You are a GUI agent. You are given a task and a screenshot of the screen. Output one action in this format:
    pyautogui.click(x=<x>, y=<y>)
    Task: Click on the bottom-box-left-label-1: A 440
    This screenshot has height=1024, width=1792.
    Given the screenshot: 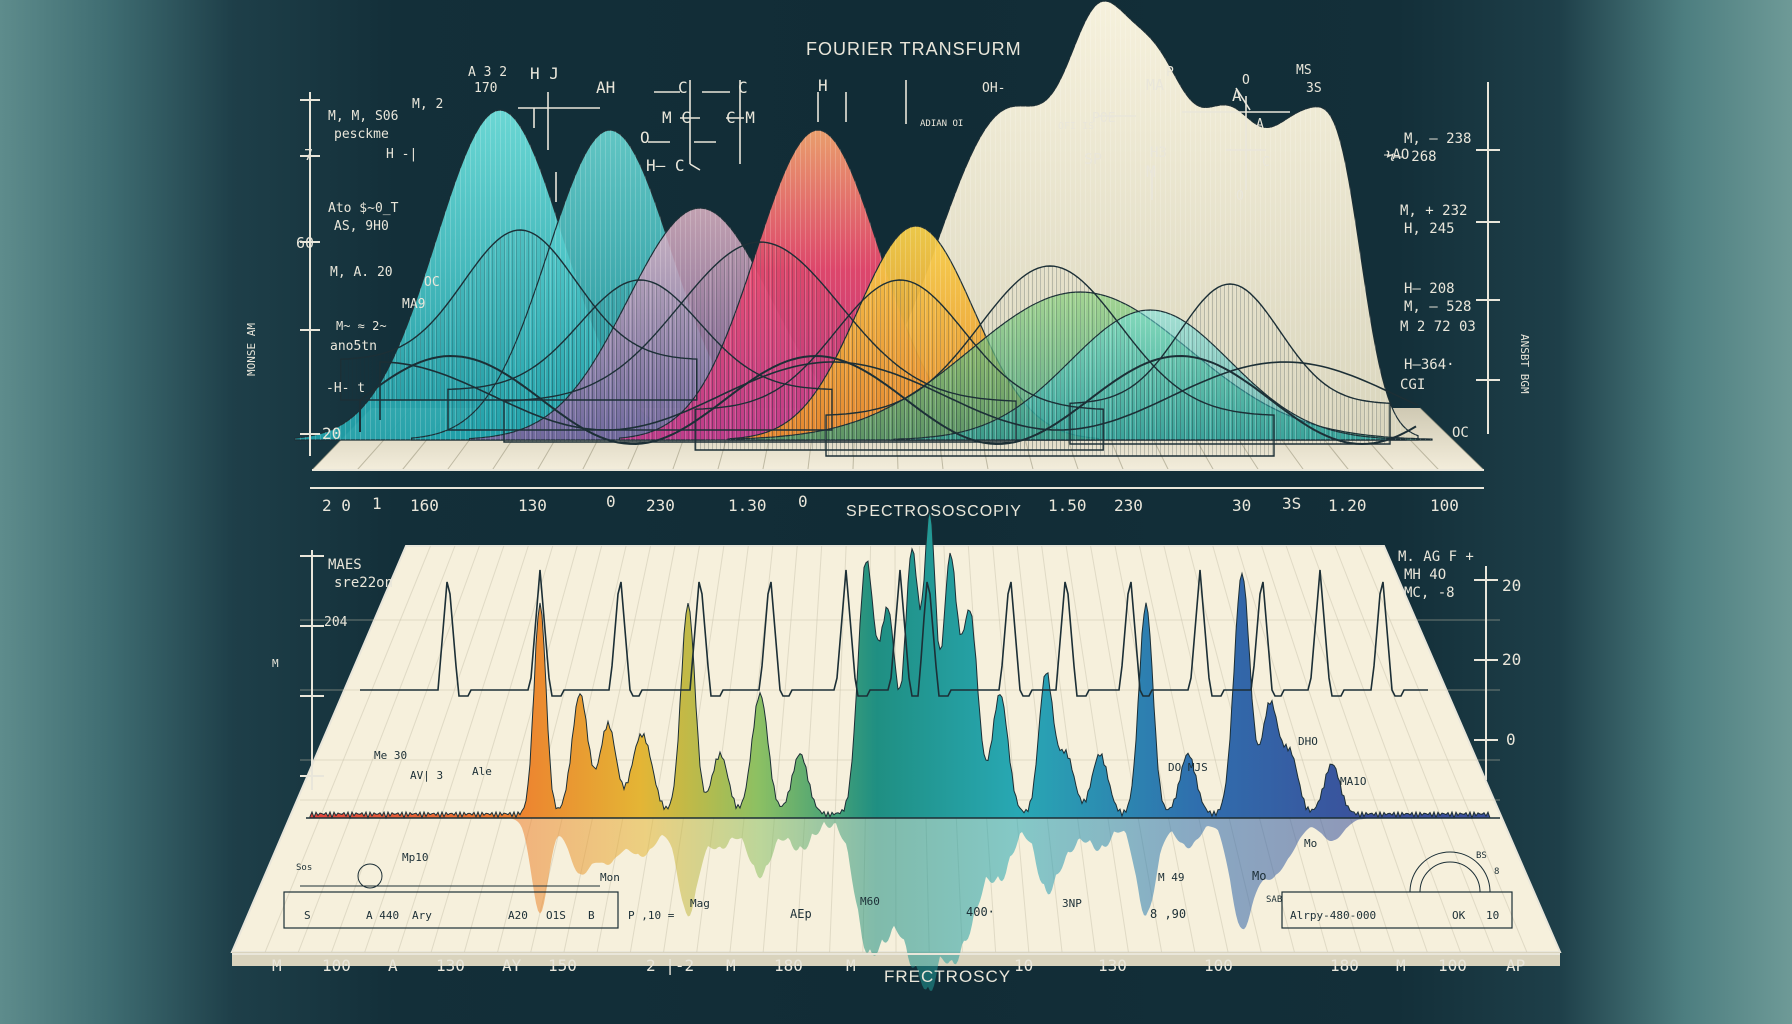 What is the action you would take?
    pyautogui.click(x=383, y=915)
    